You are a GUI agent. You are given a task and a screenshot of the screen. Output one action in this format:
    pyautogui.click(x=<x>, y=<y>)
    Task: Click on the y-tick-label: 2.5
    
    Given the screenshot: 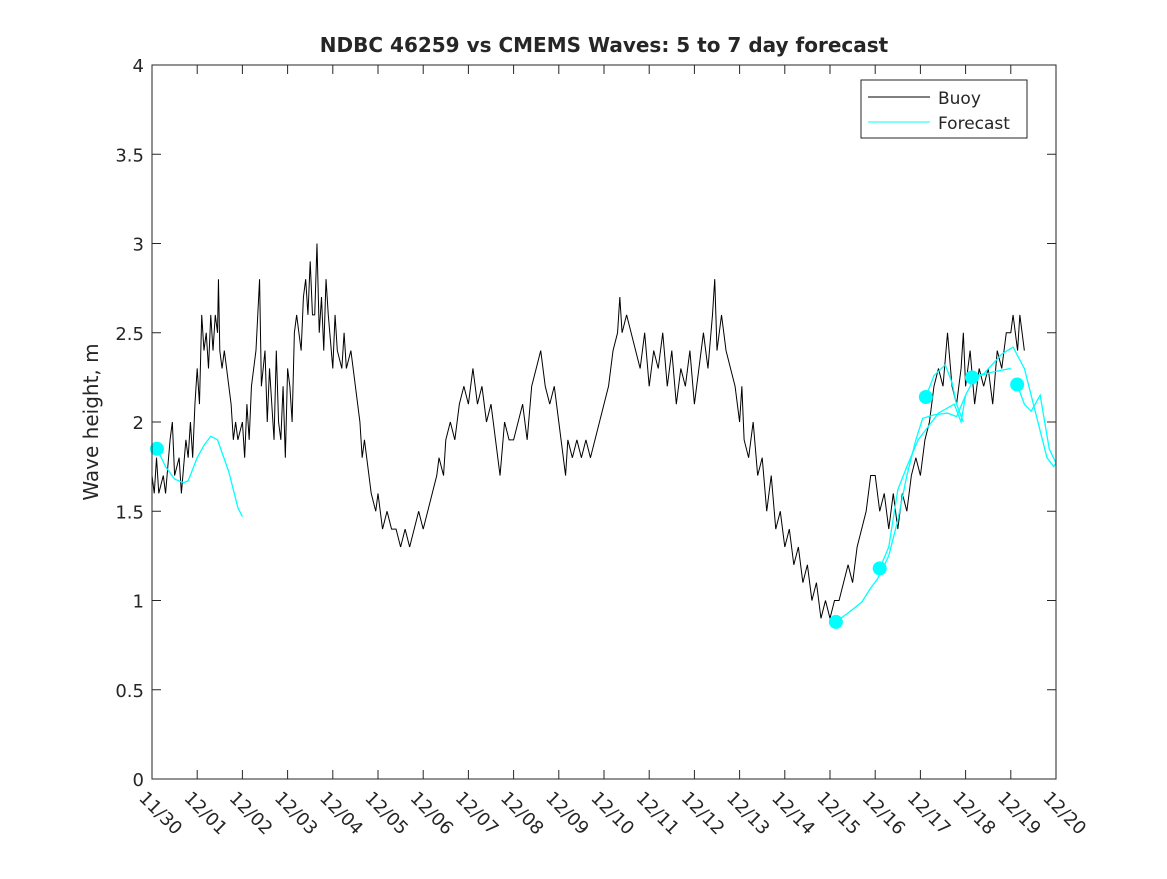 What is the action you would take?
    pyautogui.click(x=129, y=334)
    